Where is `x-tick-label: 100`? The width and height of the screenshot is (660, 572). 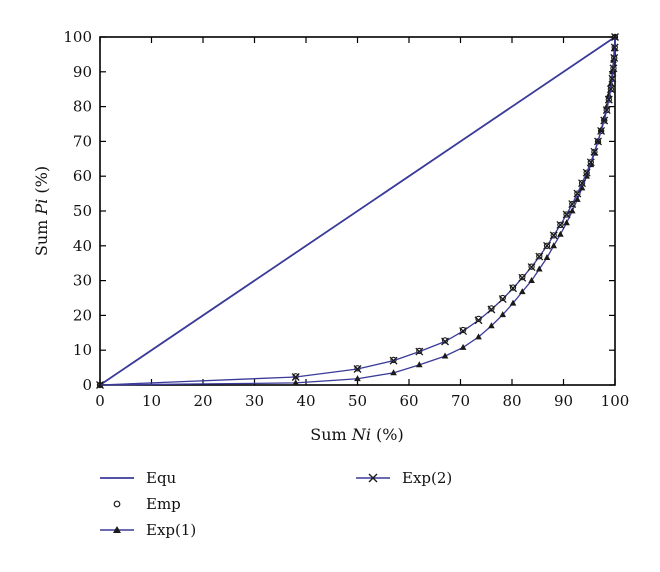
x-tick-label: 100 is located at coordinates (615, 401).